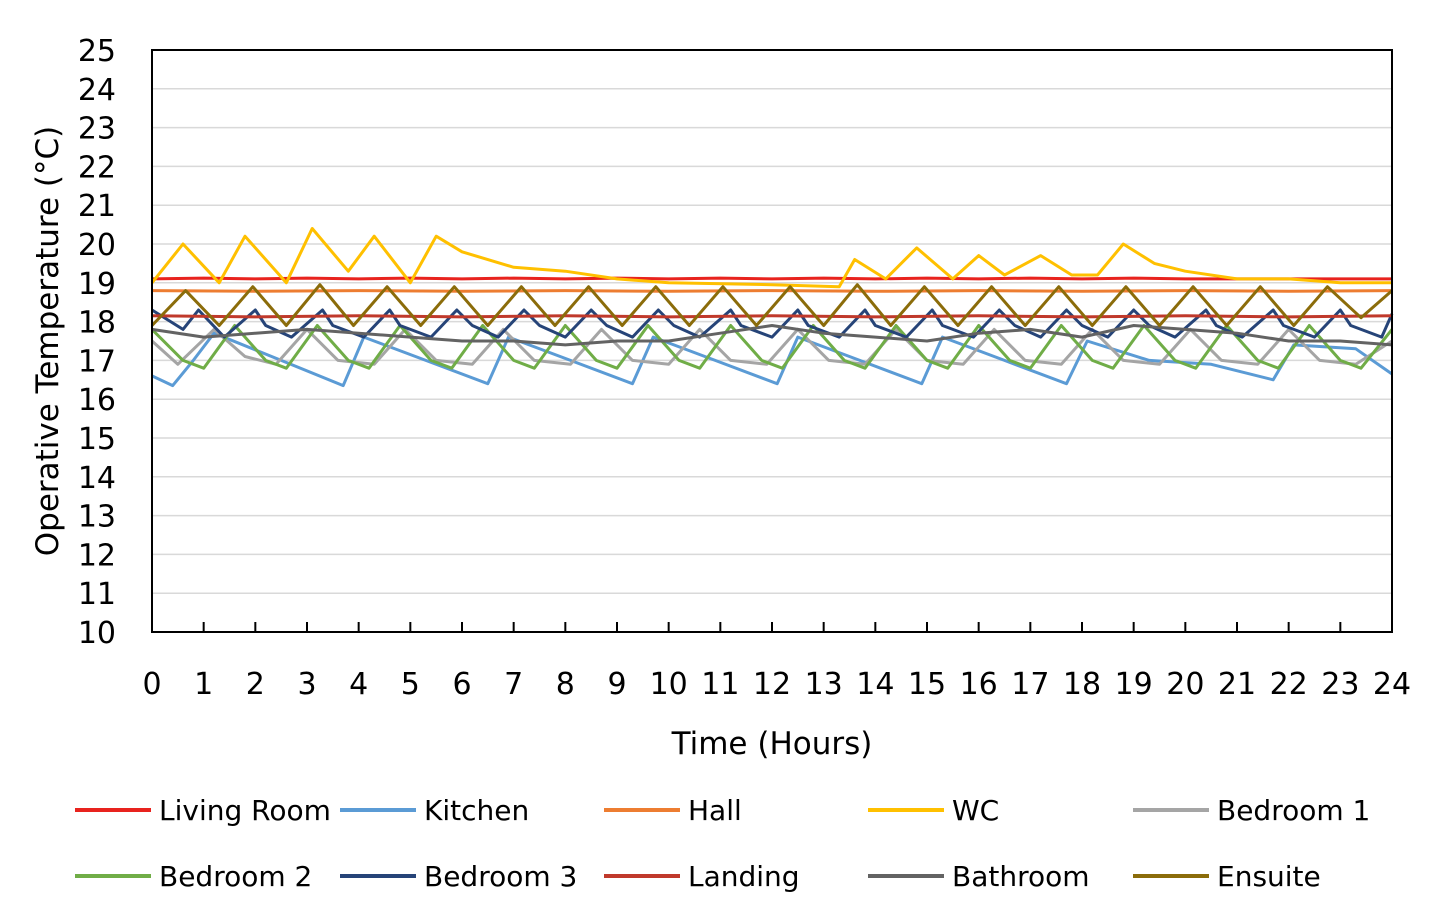 This screenshot has width=1453, height=900. Describe the element at coordinates (410, 684) in the screenshot. I see `x-tick-label: 5` at that location.